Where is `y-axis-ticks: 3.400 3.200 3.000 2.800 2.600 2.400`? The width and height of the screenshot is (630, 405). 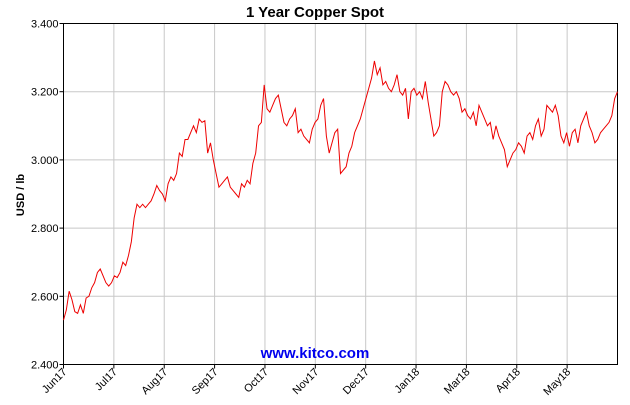 y-axis-ticks: 3.400 3.200 3.000 2.800 2.600 2.400 is located at coordinates (47, 195).